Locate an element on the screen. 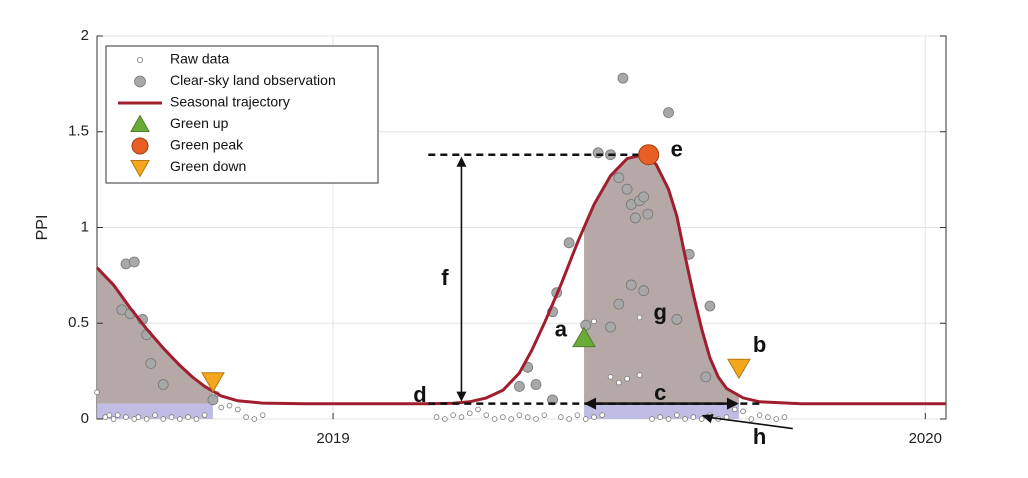 The height and width of the screenshot is (478, 1028). length-arrow-head-left is located at coordinates (590, 403).